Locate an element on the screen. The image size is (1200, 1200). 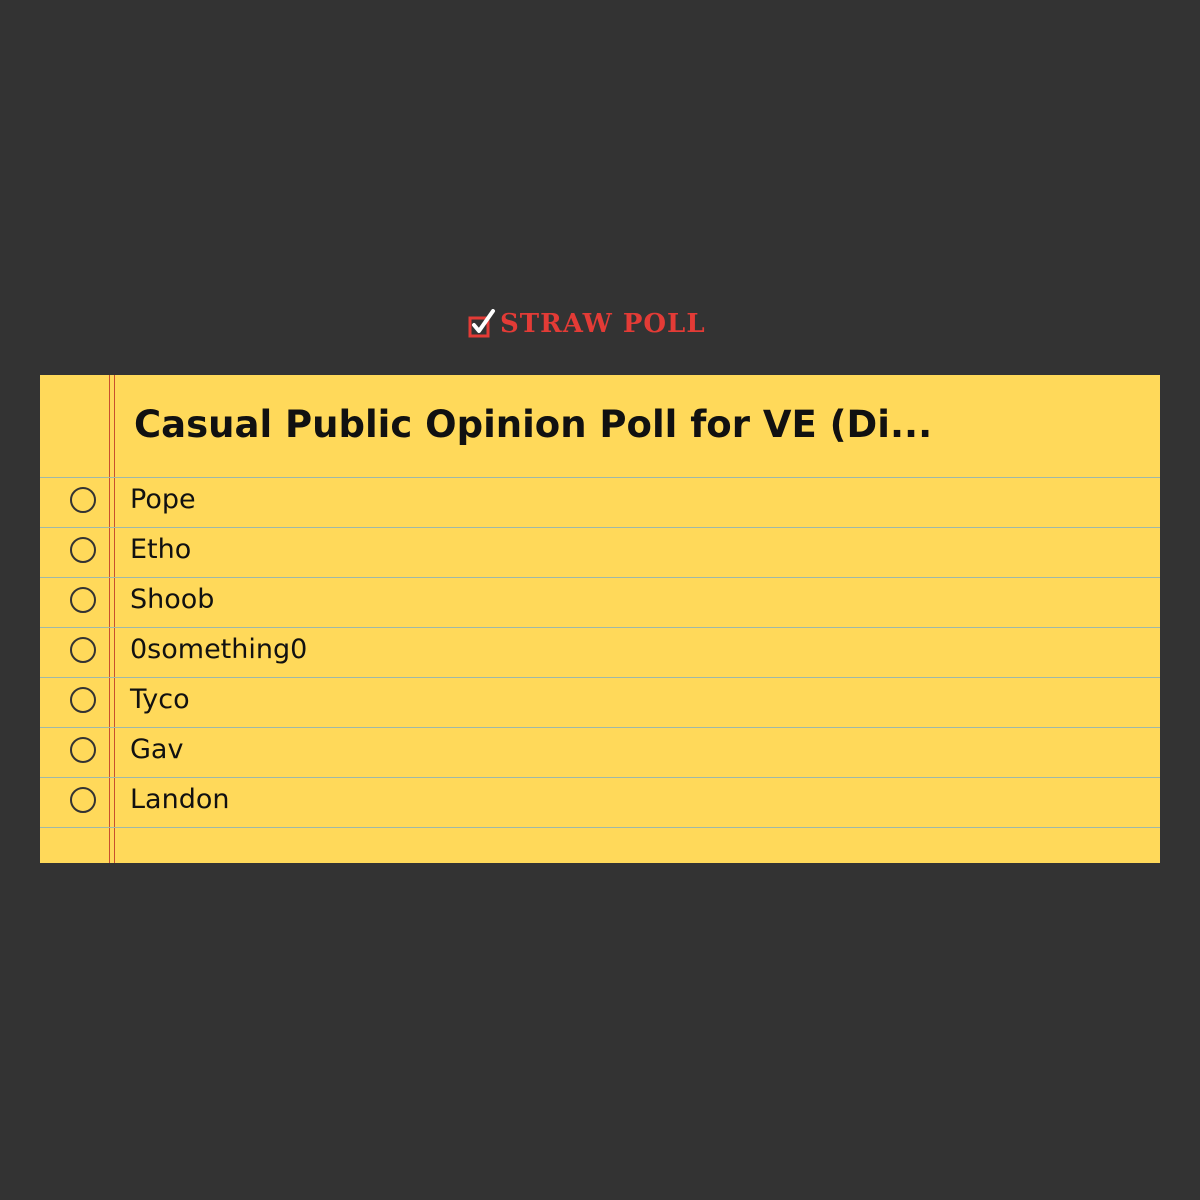
checkbox-check-icon is located at coordinates (481, 323).